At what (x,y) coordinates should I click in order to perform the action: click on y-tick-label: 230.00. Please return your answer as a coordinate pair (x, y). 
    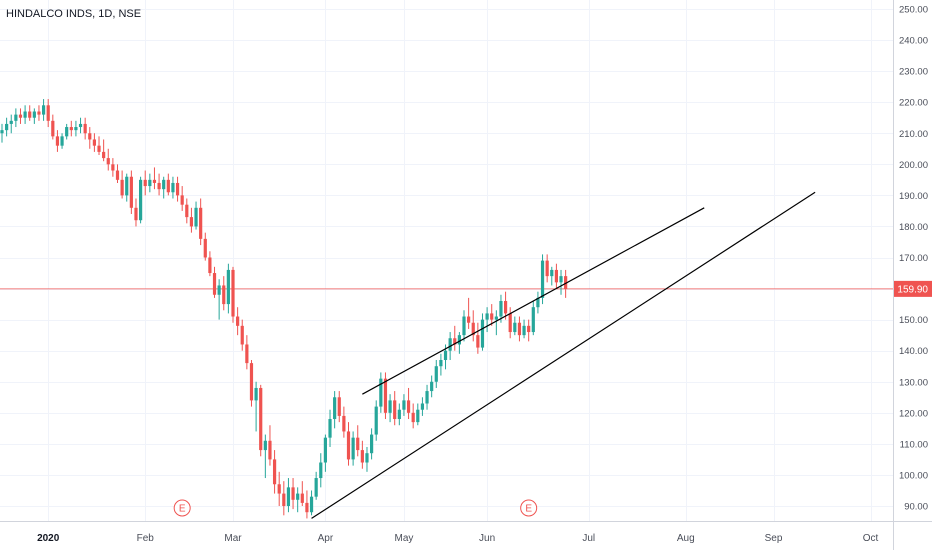
    Looking at the image, I should click on (913, 72).